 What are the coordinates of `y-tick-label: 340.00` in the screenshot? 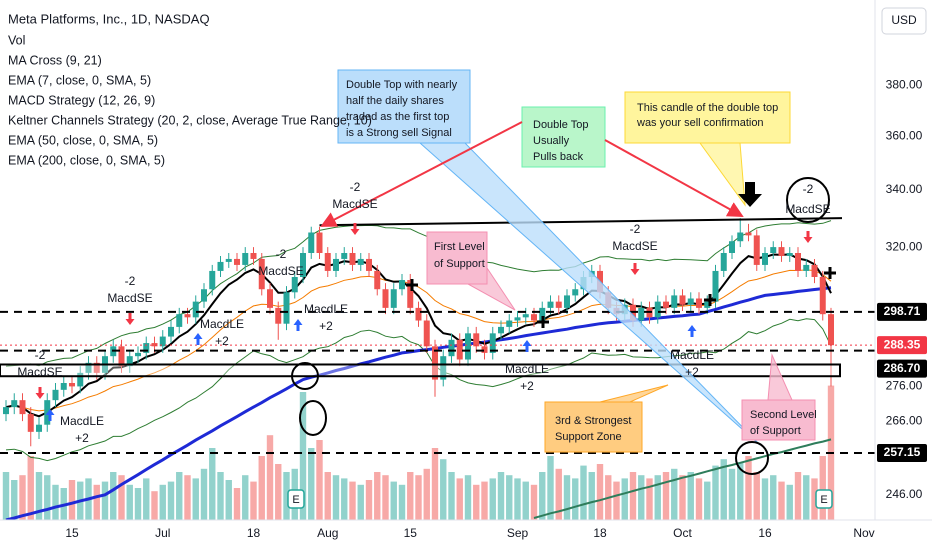 It's located at (904, 189).